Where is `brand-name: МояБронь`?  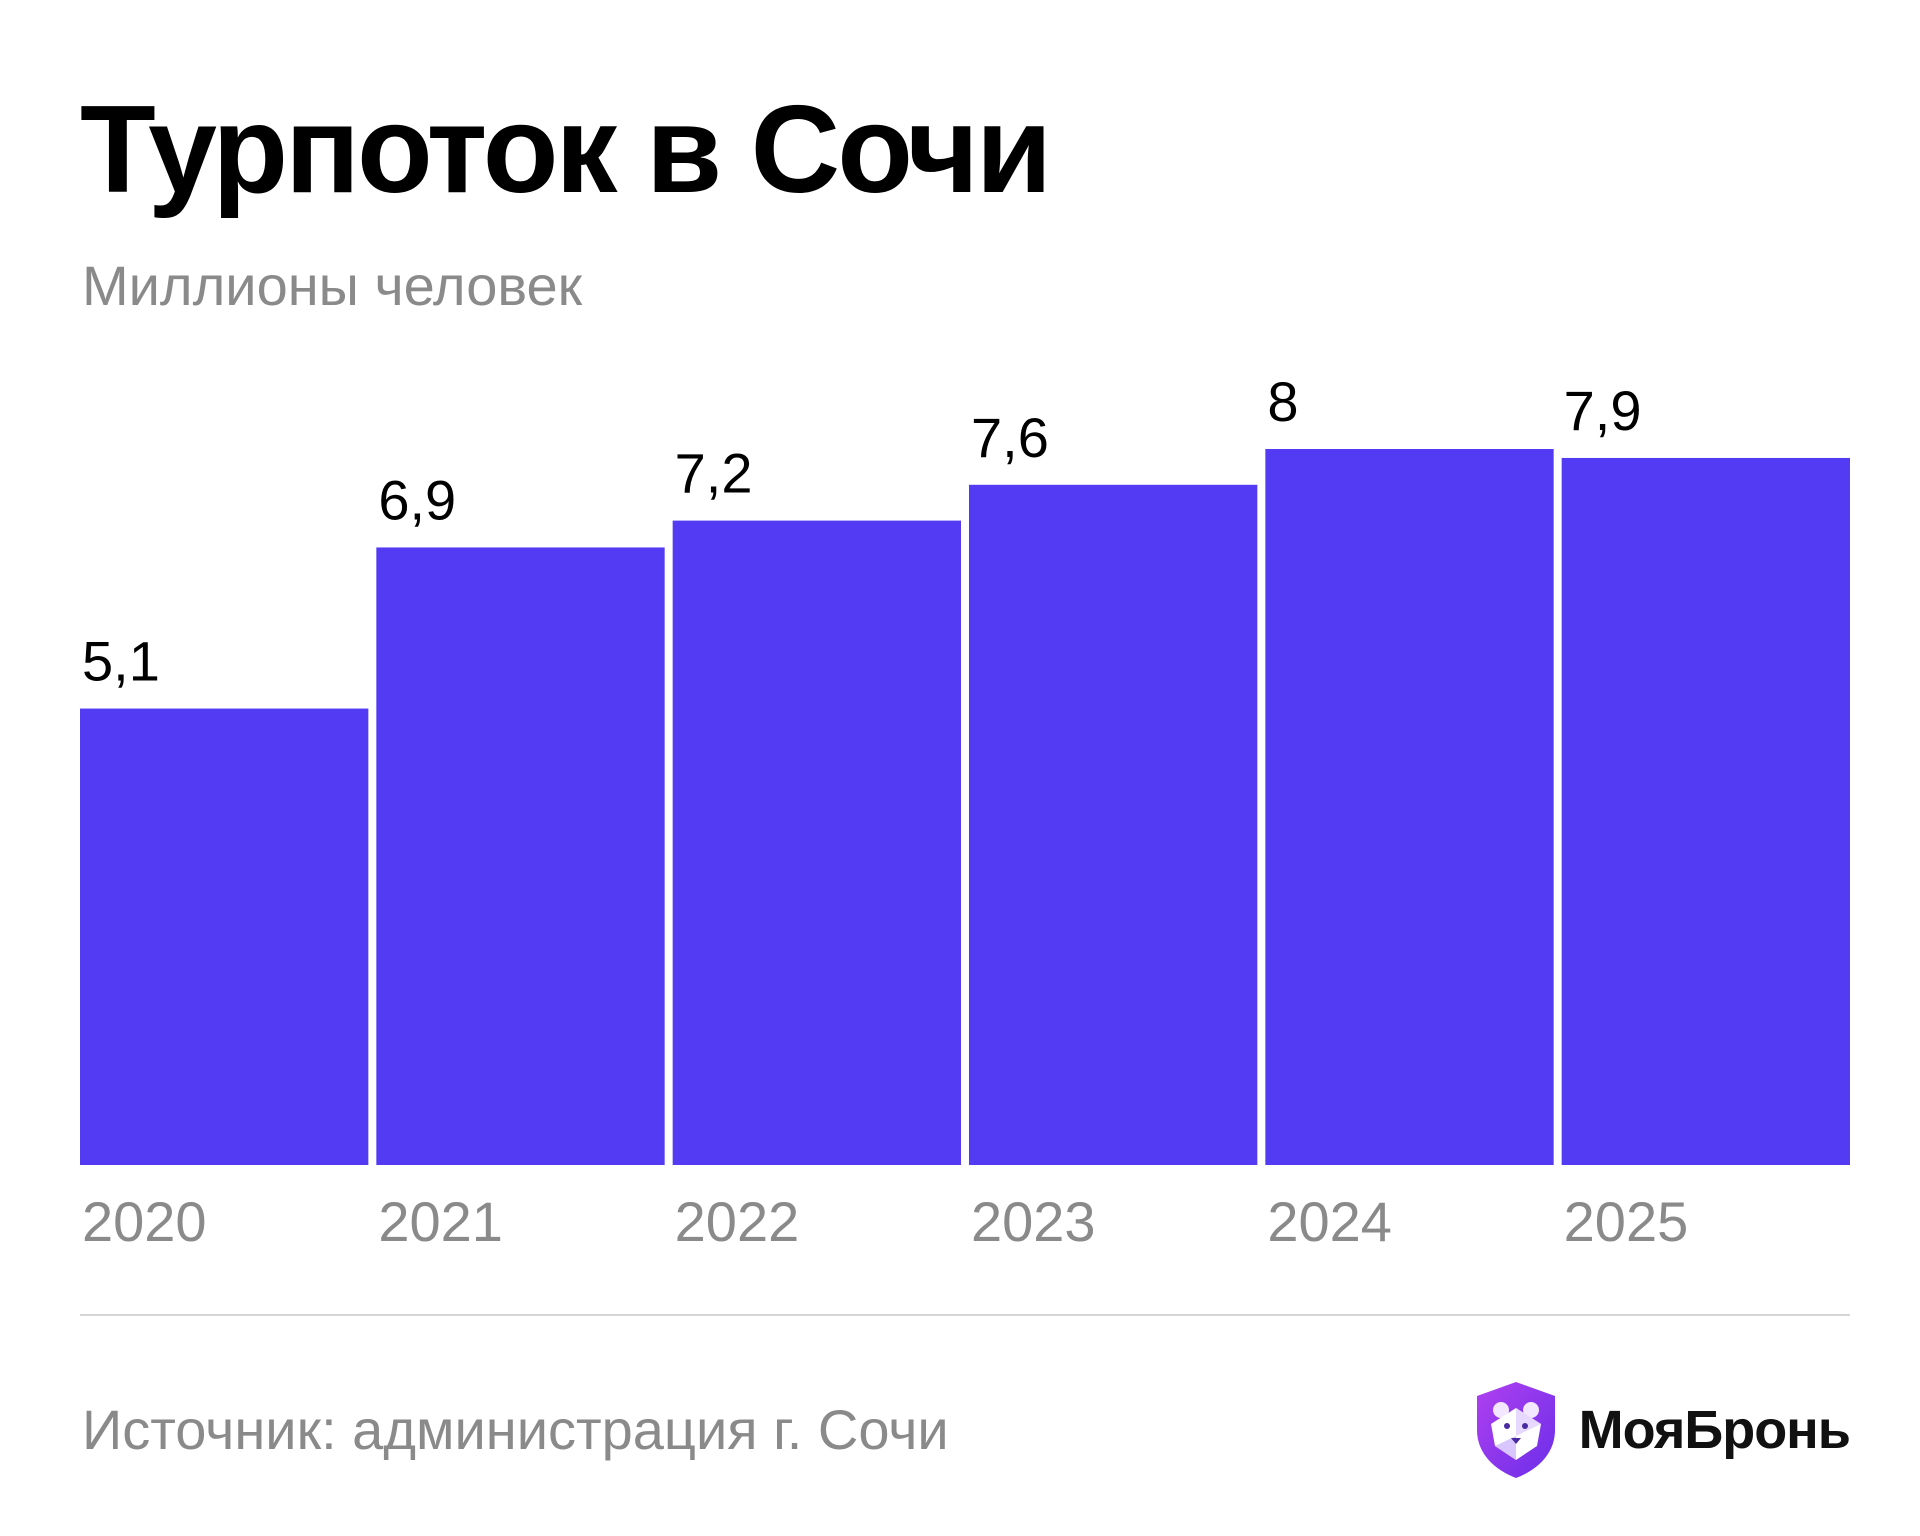 brand-name: МояБронь is located at coordinates (1714, 1430).